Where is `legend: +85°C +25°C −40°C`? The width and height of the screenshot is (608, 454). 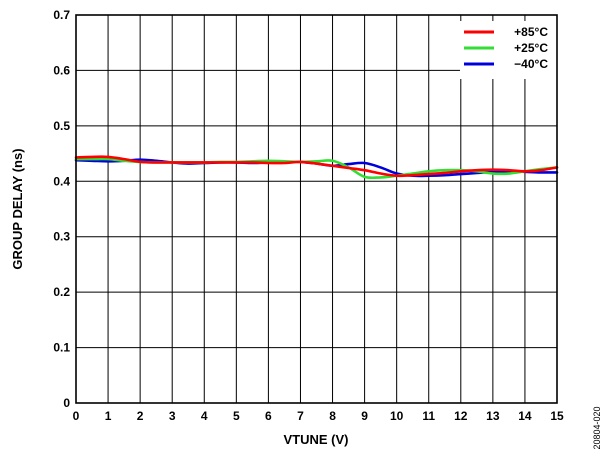 legend: +85°C +25°C −40°C is located at coordinates (509, 50).